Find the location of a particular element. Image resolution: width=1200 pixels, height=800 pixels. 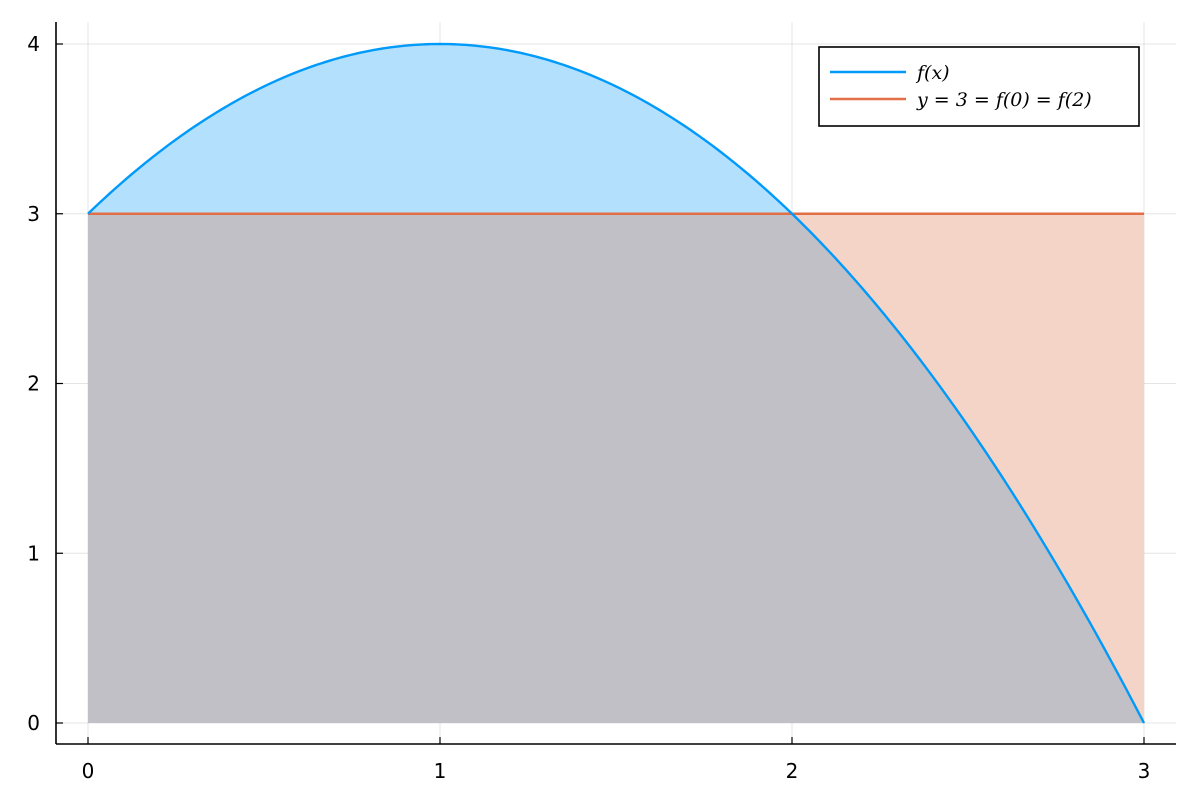

y-tick-label: 4 is located at coordinates (33, 44).